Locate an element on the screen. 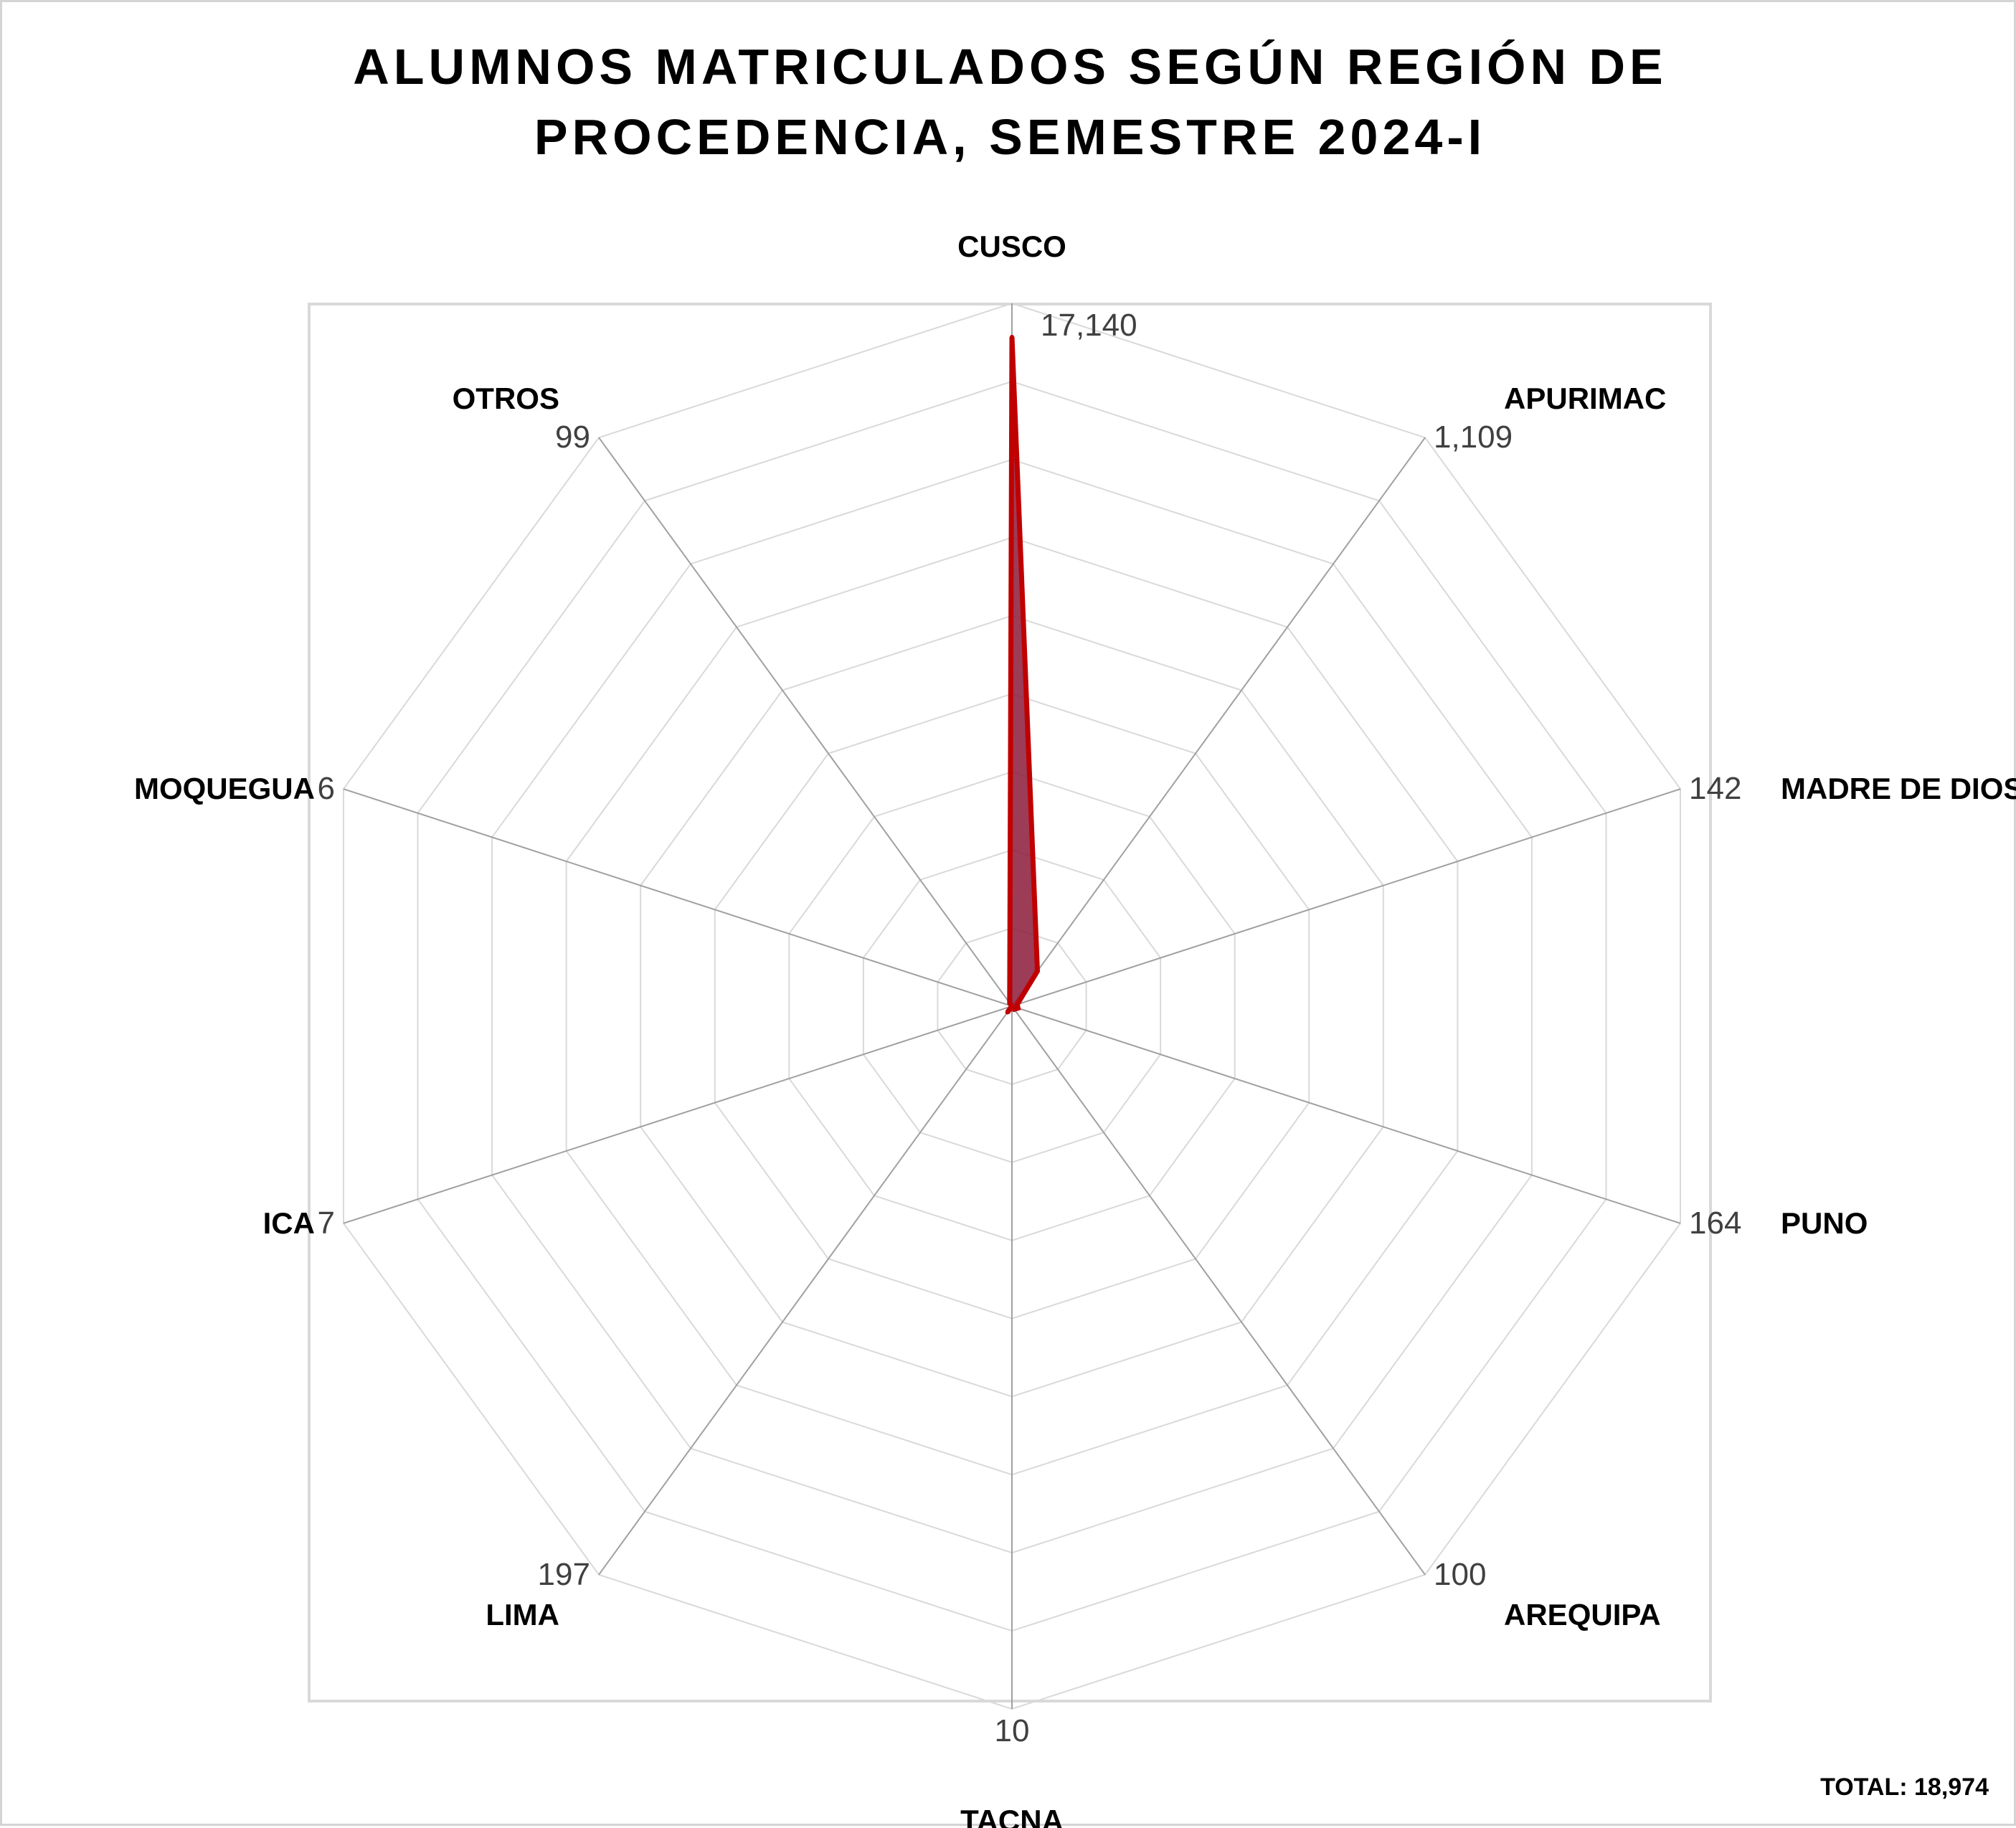 The height and width of the screenshot is (1828, 2016). category-label: ICA is located at coordinates (289, 1223).